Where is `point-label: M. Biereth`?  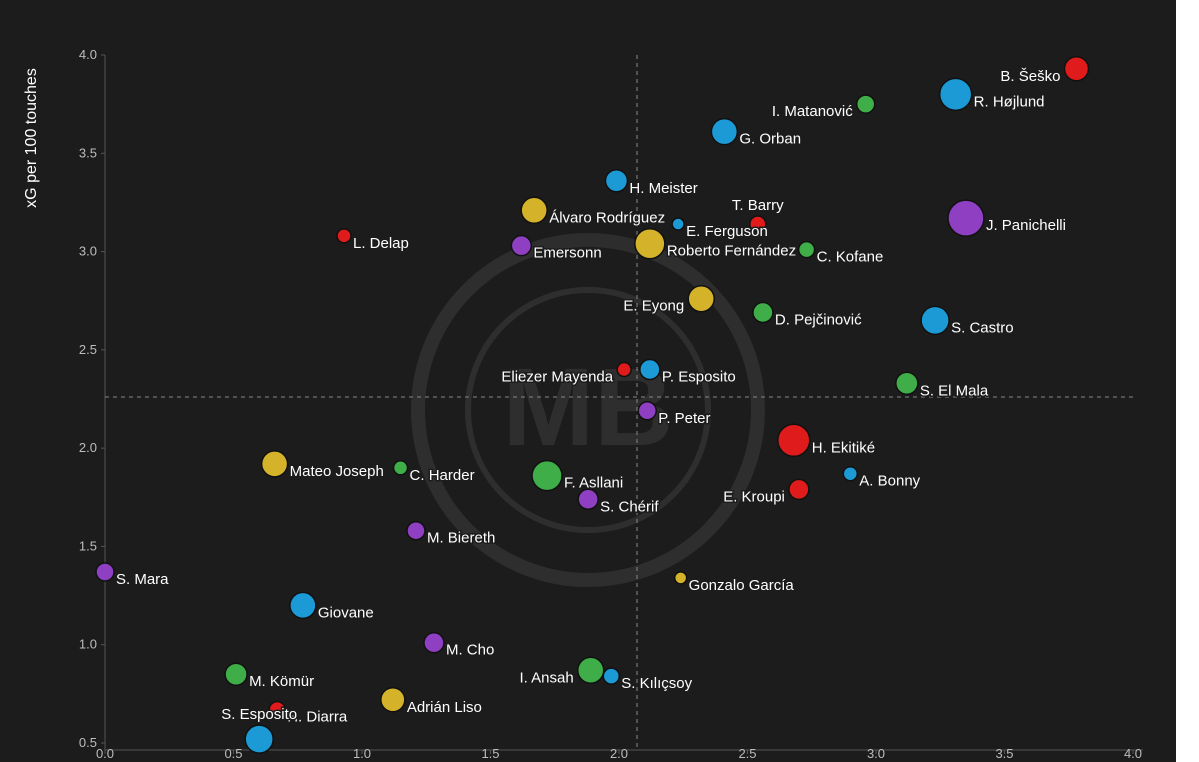
point-label: M. Biereth is located at coordinates (461, 538).